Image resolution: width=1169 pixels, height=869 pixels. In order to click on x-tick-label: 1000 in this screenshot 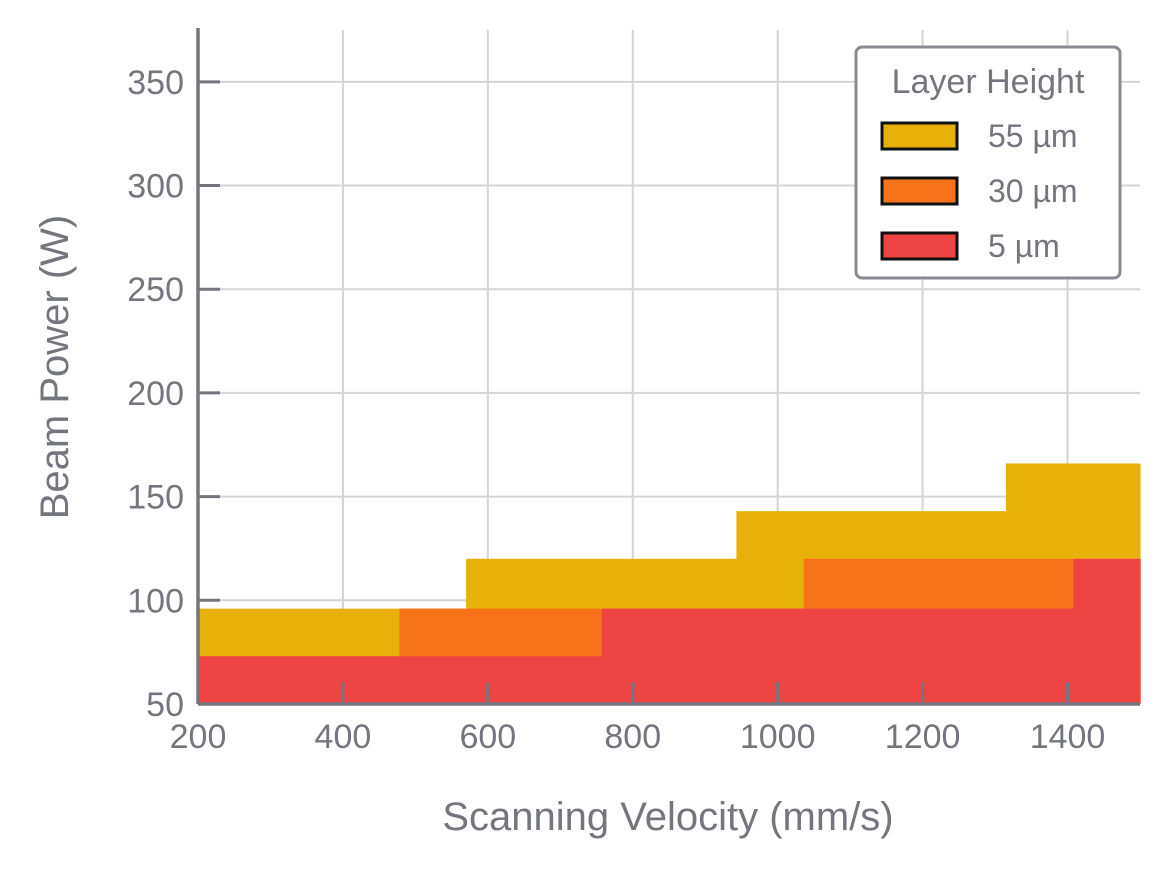, I will do `click(778, 737)`.